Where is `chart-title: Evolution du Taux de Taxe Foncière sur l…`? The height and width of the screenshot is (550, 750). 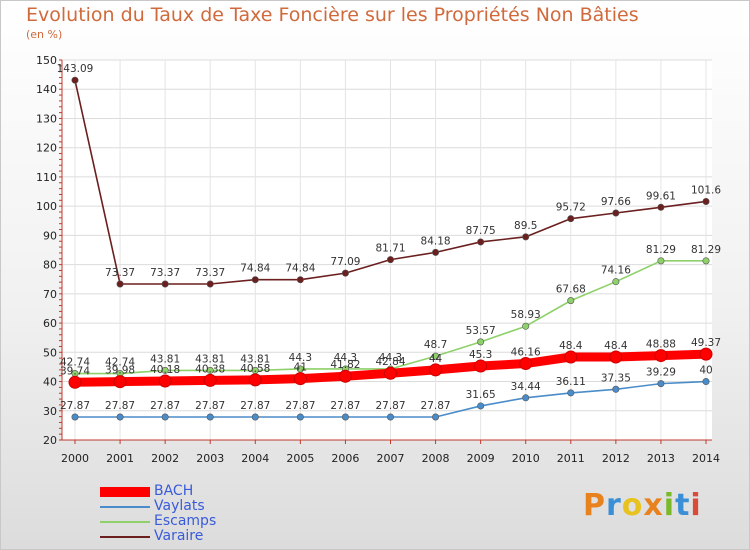 chart-title: Evolution du Taux de Taxe Foncière sur l… is located at coordinates (332, 15).